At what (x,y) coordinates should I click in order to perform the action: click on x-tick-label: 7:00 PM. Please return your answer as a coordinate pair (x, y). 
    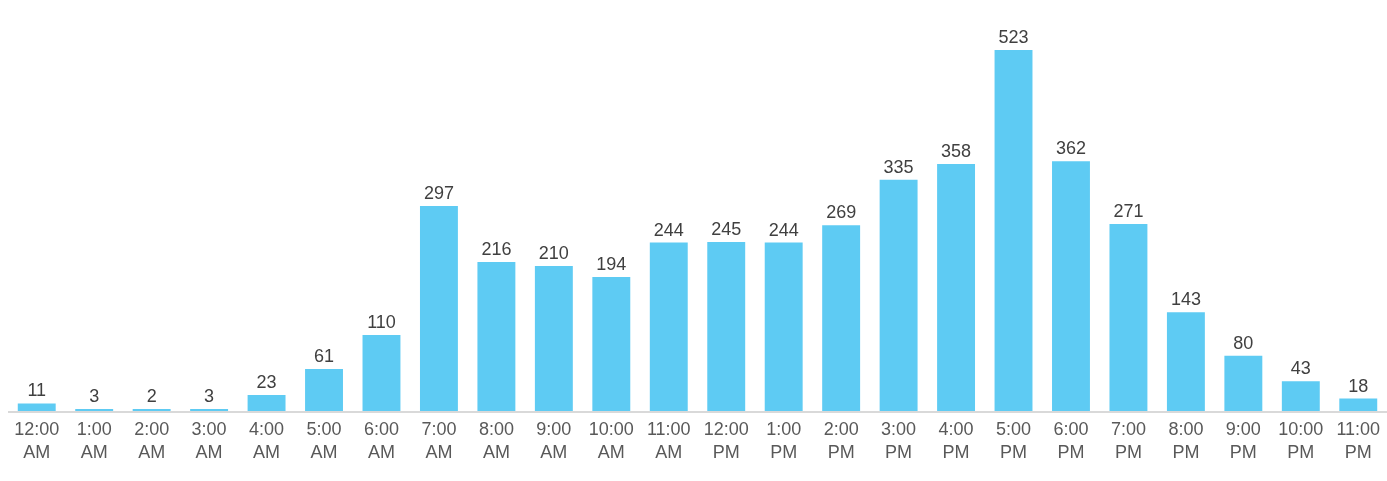
    Looking at the image, I should click on (1128, 440).